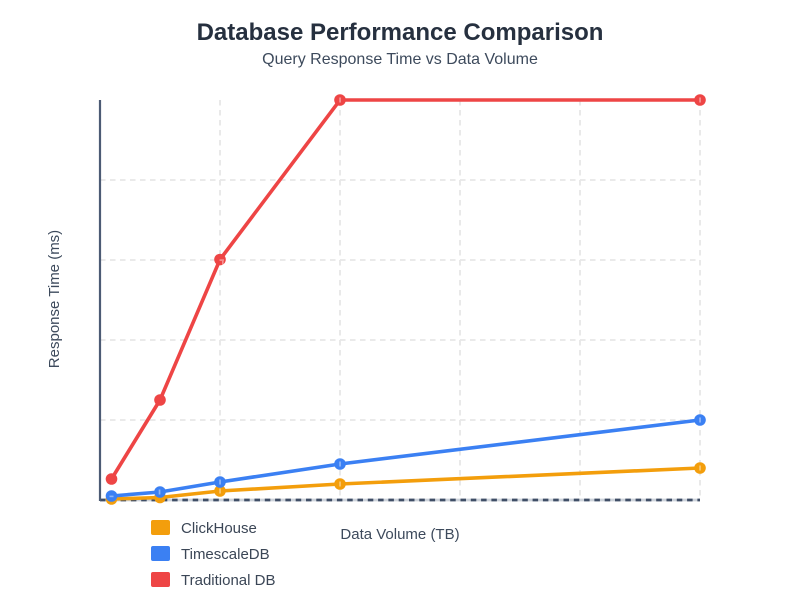 Image resolution: width=800 pixels, height=605 pixels. Describe the element at coordinates (219, 528) in the screenshot. I see `svg-text: ClickHouse` at that location.